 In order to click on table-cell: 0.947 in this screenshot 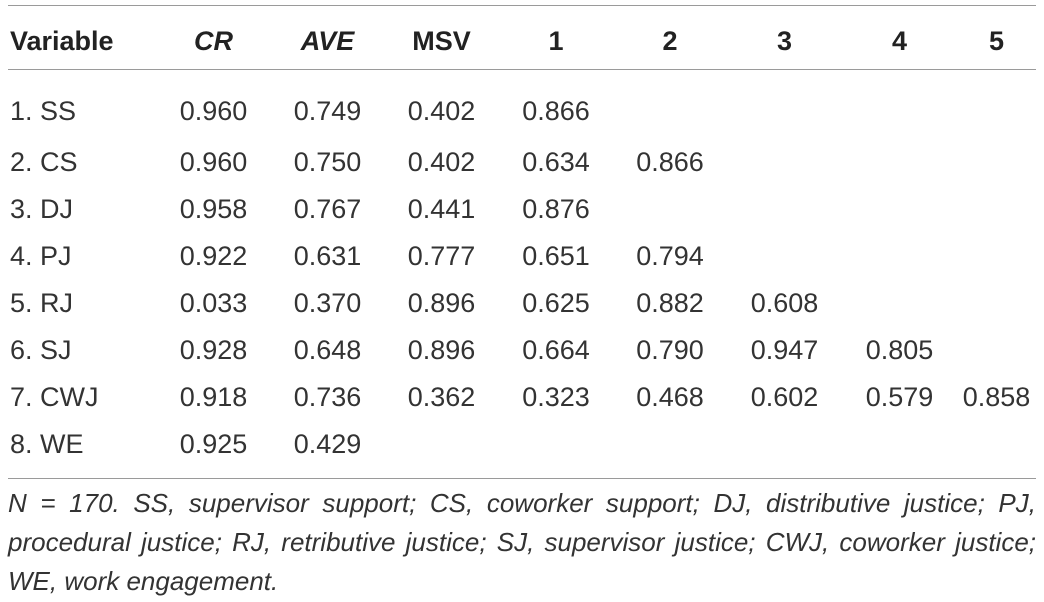, I will do `click(784, 350)`.